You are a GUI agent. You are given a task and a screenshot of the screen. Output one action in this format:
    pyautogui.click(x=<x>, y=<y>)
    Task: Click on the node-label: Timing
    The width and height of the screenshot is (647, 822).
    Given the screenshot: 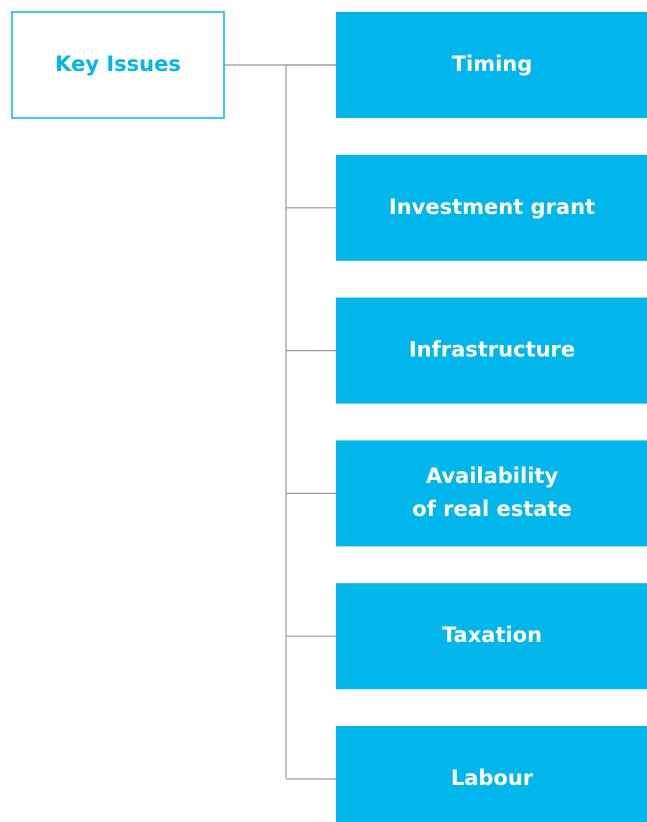 What is the action you would take?
    pyautogui.click(x=492, y=64)
    